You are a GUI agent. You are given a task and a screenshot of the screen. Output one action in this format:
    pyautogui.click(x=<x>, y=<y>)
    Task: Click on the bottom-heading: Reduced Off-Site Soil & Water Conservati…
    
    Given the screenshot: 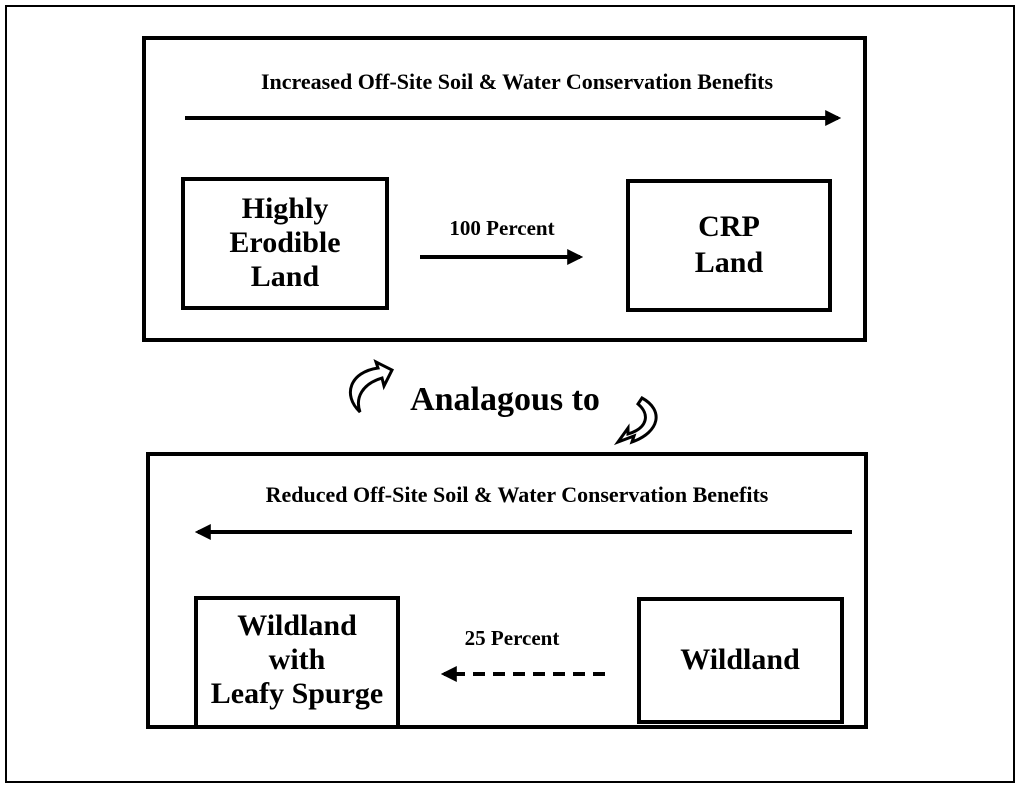 What is the action you would take?
    pyautogui.click(x=517, y=494)
    